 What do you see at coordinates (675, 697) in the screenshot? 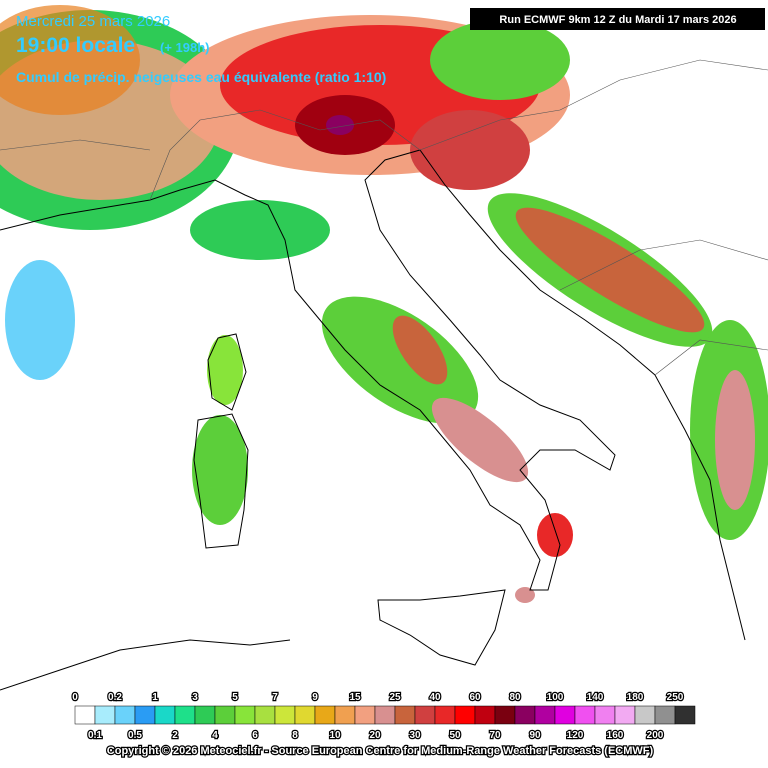
I see `legend-label: 250` at bounding box center [675, 697].